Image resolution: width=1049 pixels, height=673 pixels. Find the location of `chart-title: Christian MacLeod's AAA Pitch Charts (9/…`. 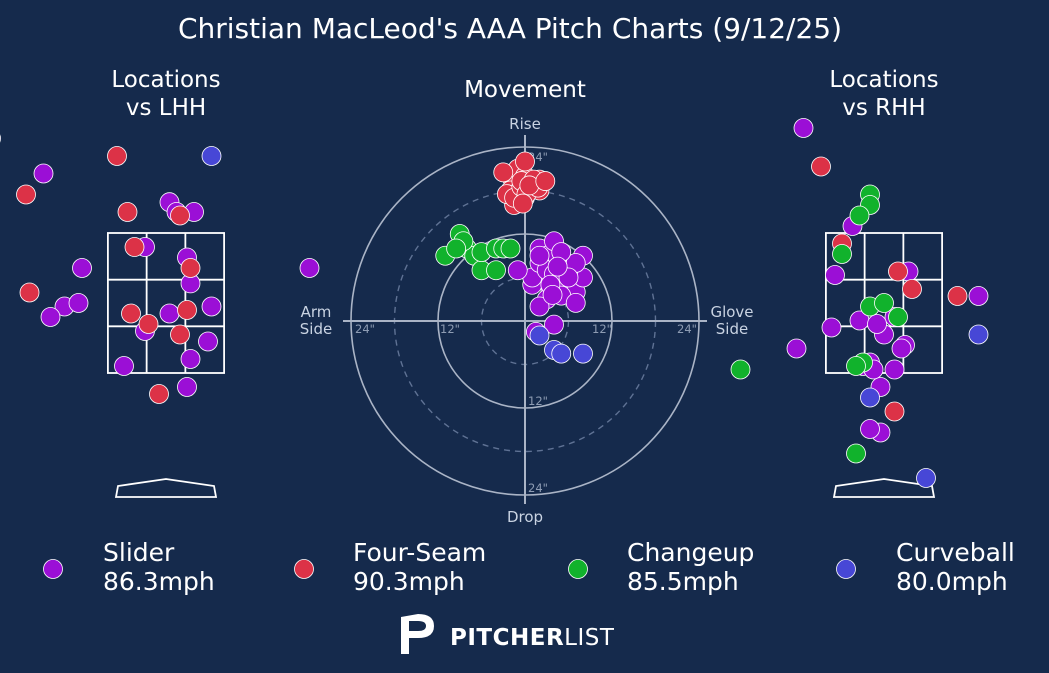

chart-title: Christian MacLeod's AAA Pitch Charts (9/… is located at coordinates (510, 28).